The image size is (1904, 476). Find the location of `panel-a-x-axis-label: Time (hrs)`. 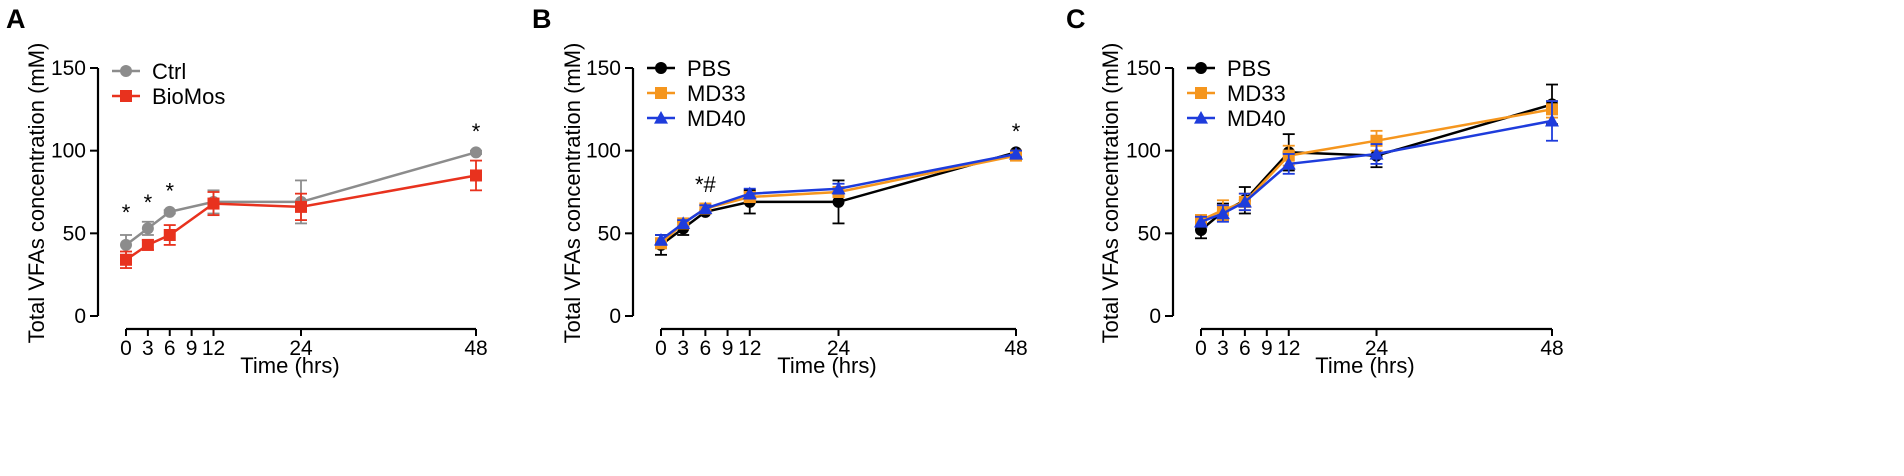

panel-a-x-axis-label: Time (hrs) is located at coordinates (289, 365).